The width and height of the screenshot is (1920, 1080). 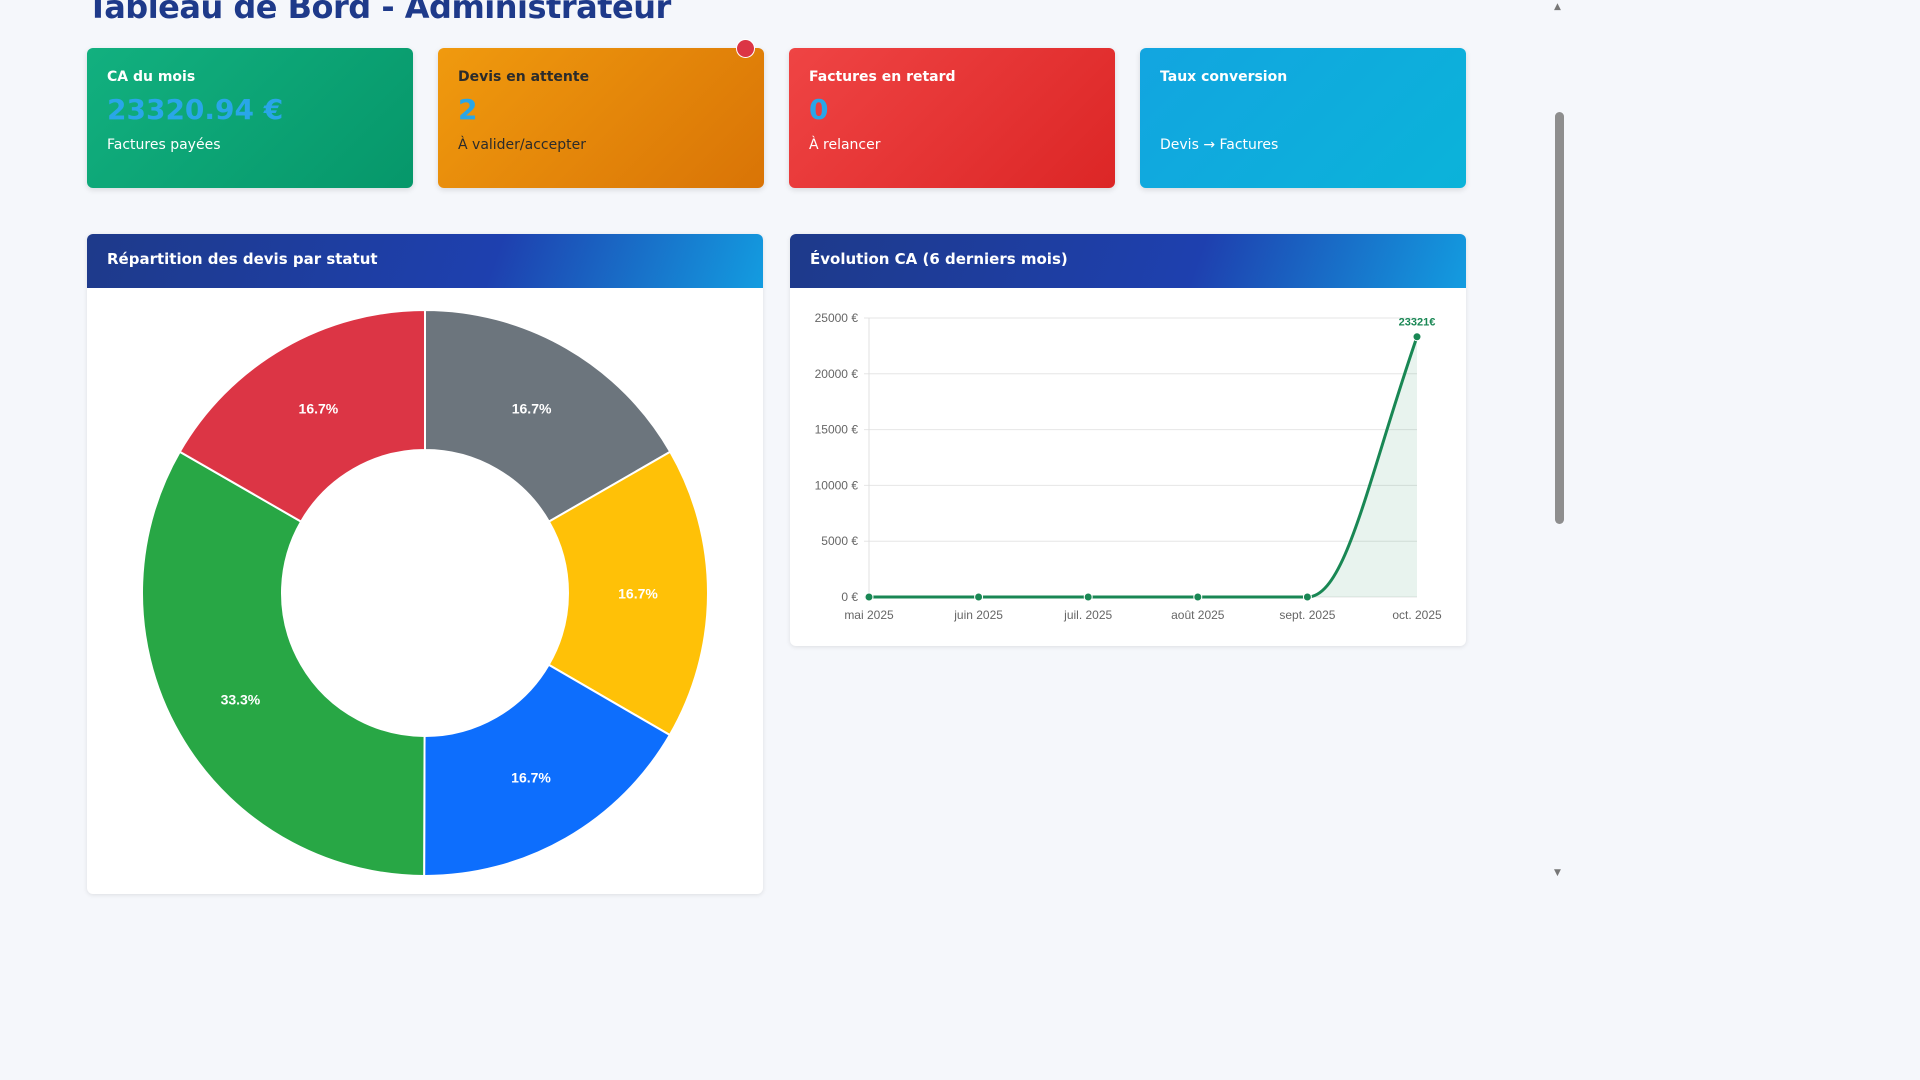 I want to click on page-title: Tableau de Bord - Administrateur, so click(x=379, y=13).